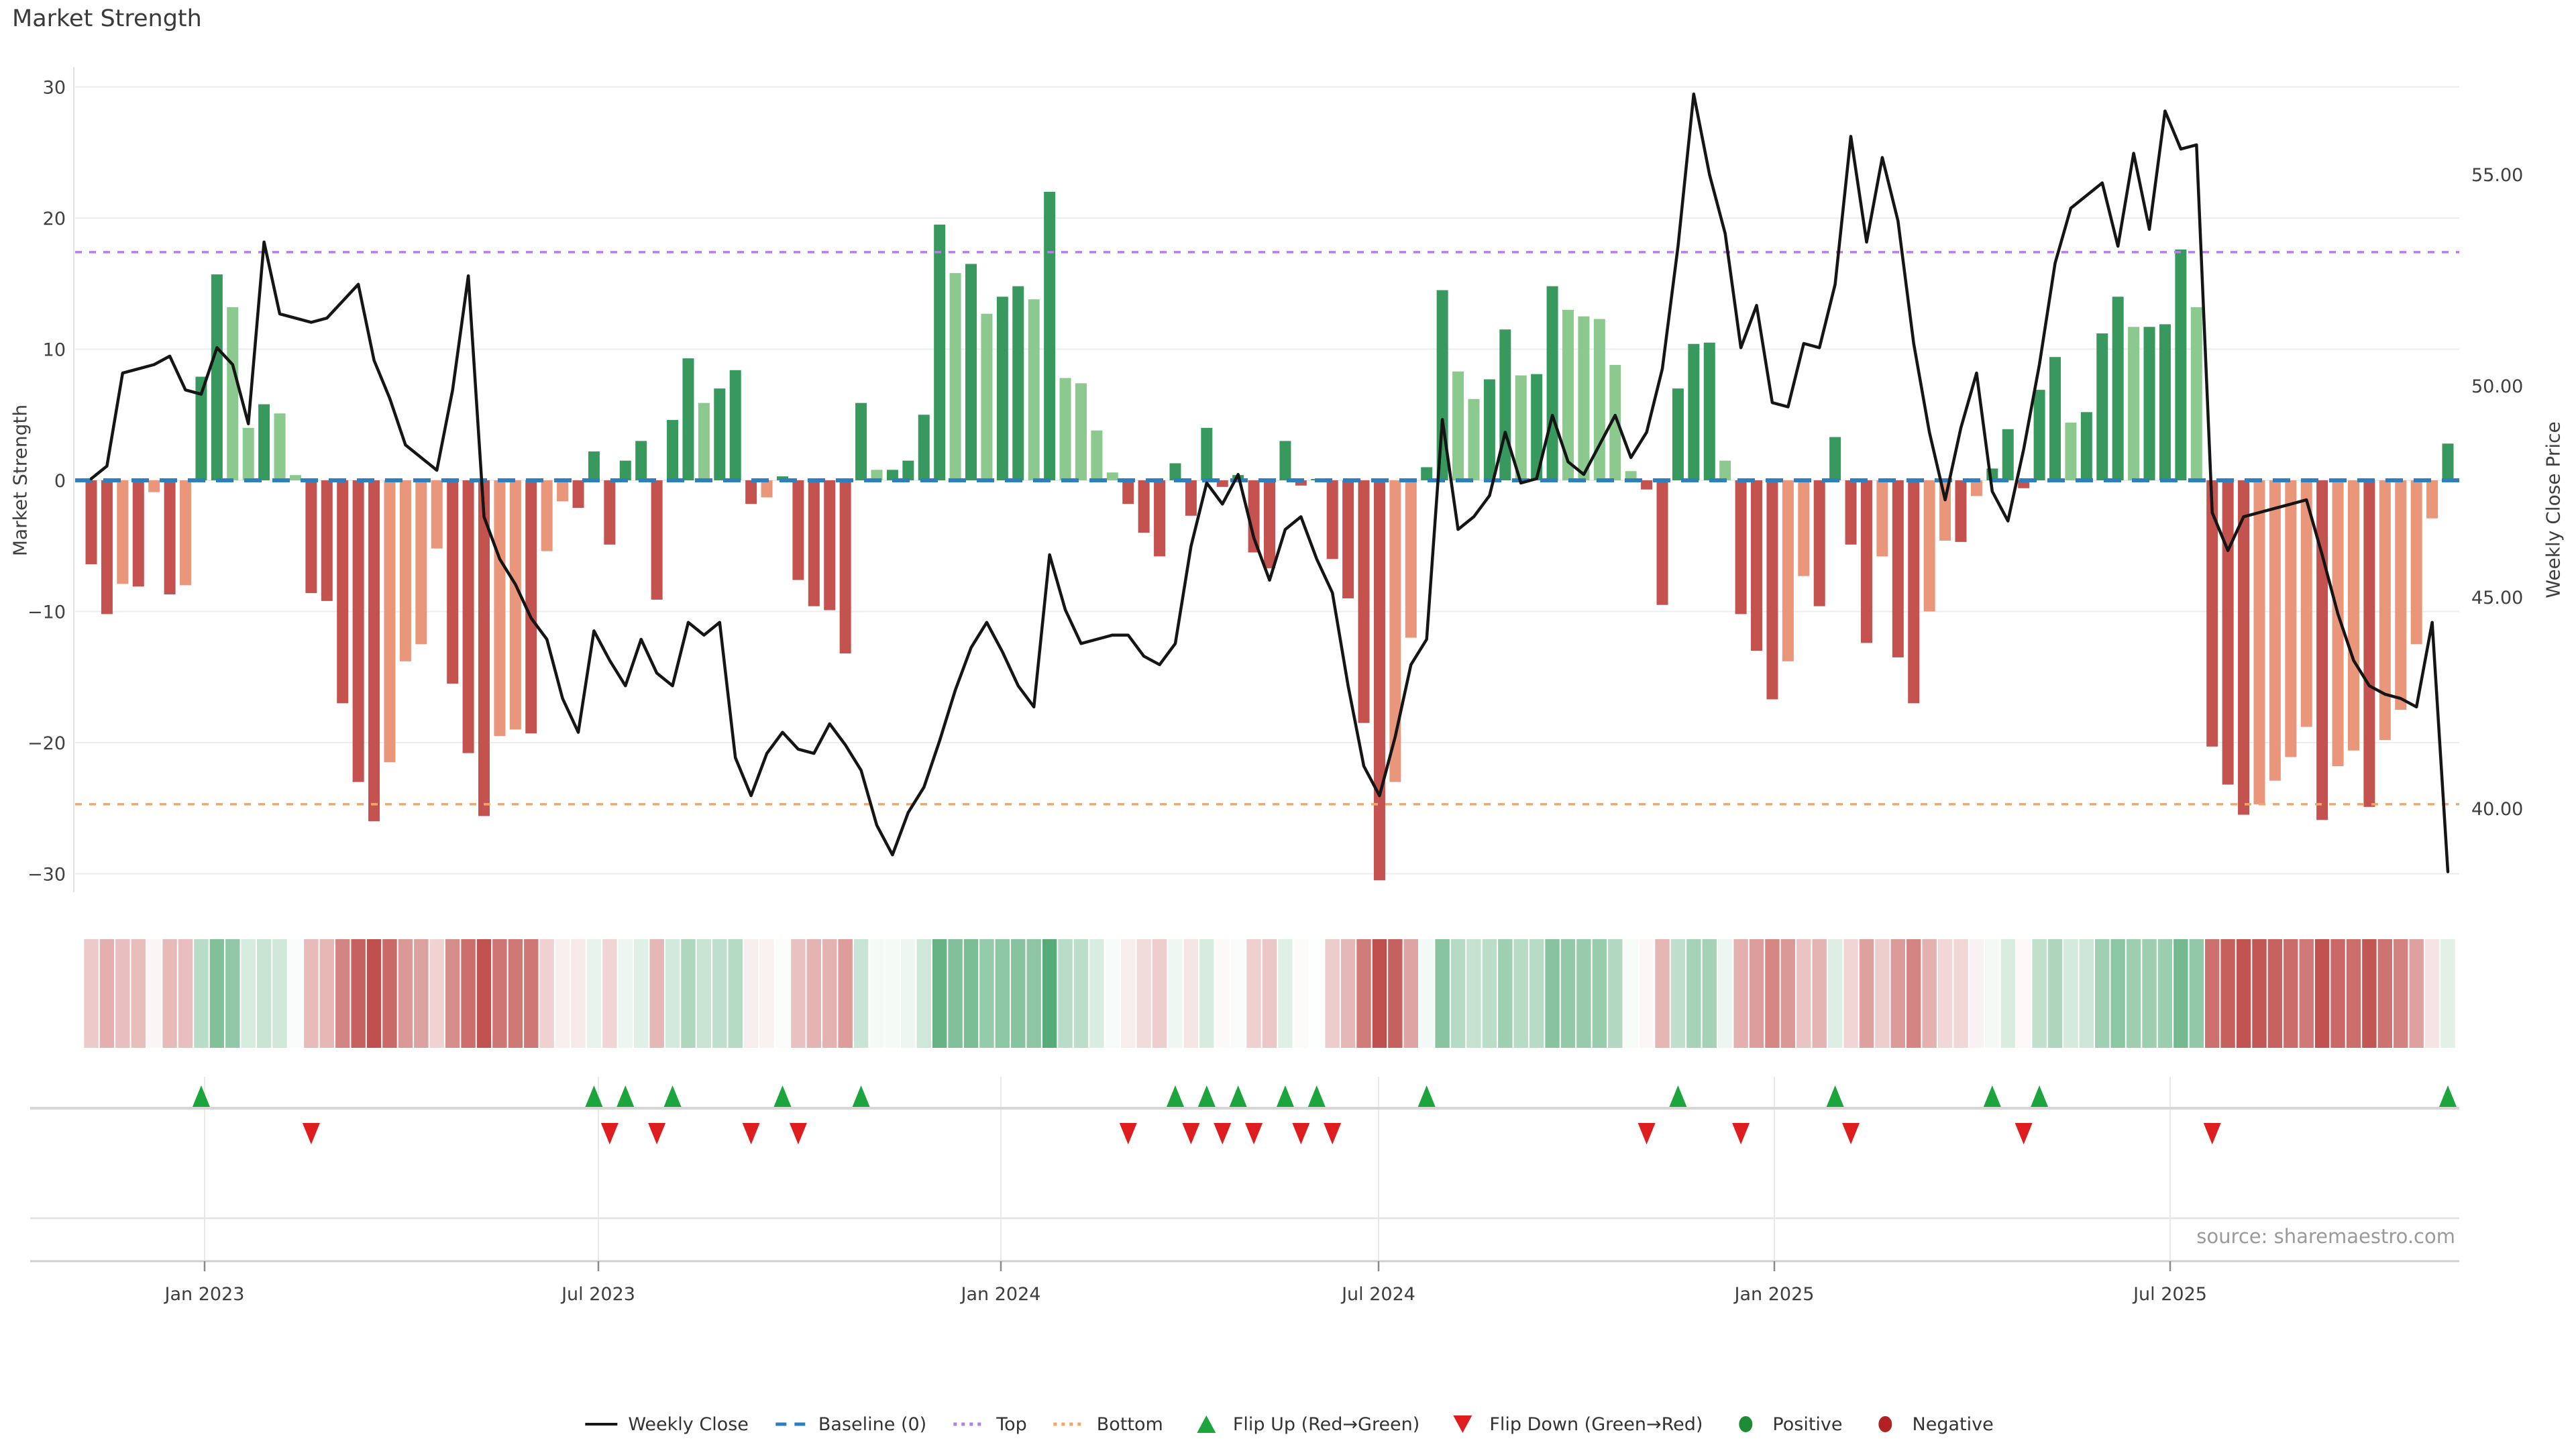 This screenshot has height=1449, width=2576. What do you see at coordinates (1807, 1424) in the screenshot?
I see `legend-item-label: Positive` at bounding box center [1807, 1424].